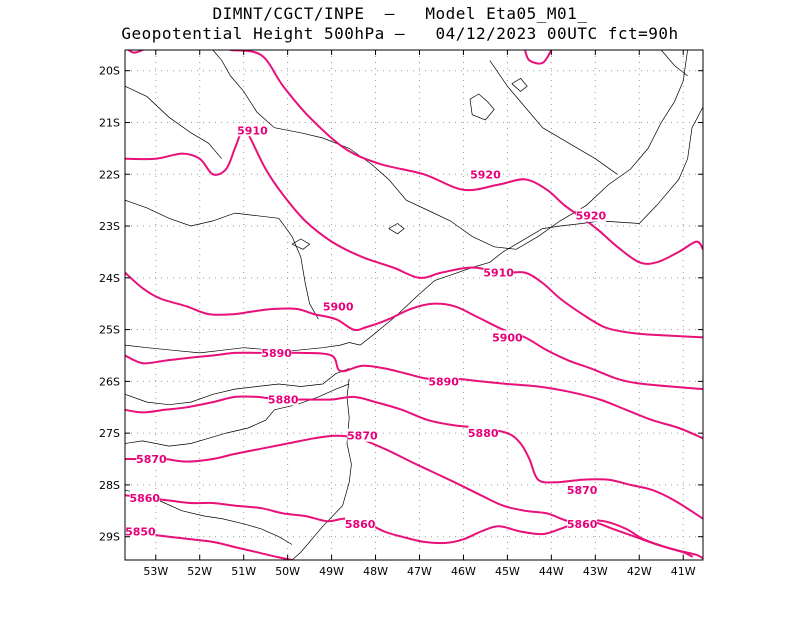 Image resolution: width=800 pixels, height=618 pixels. Describe the element at coordinates (109, 330) in the screenshot. I see `lat-tick-label: 25S` at that location.